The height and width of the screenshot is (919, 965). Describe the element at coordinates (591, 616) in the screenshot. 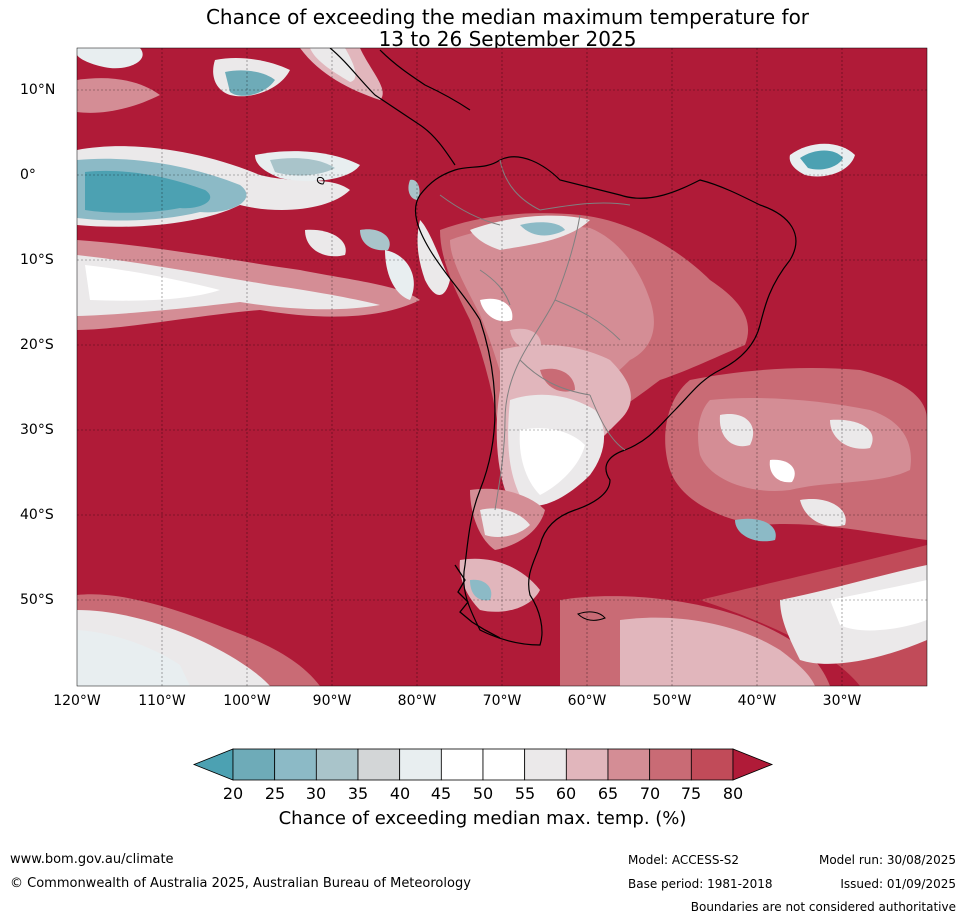

I see `falkland-islands` at that location.